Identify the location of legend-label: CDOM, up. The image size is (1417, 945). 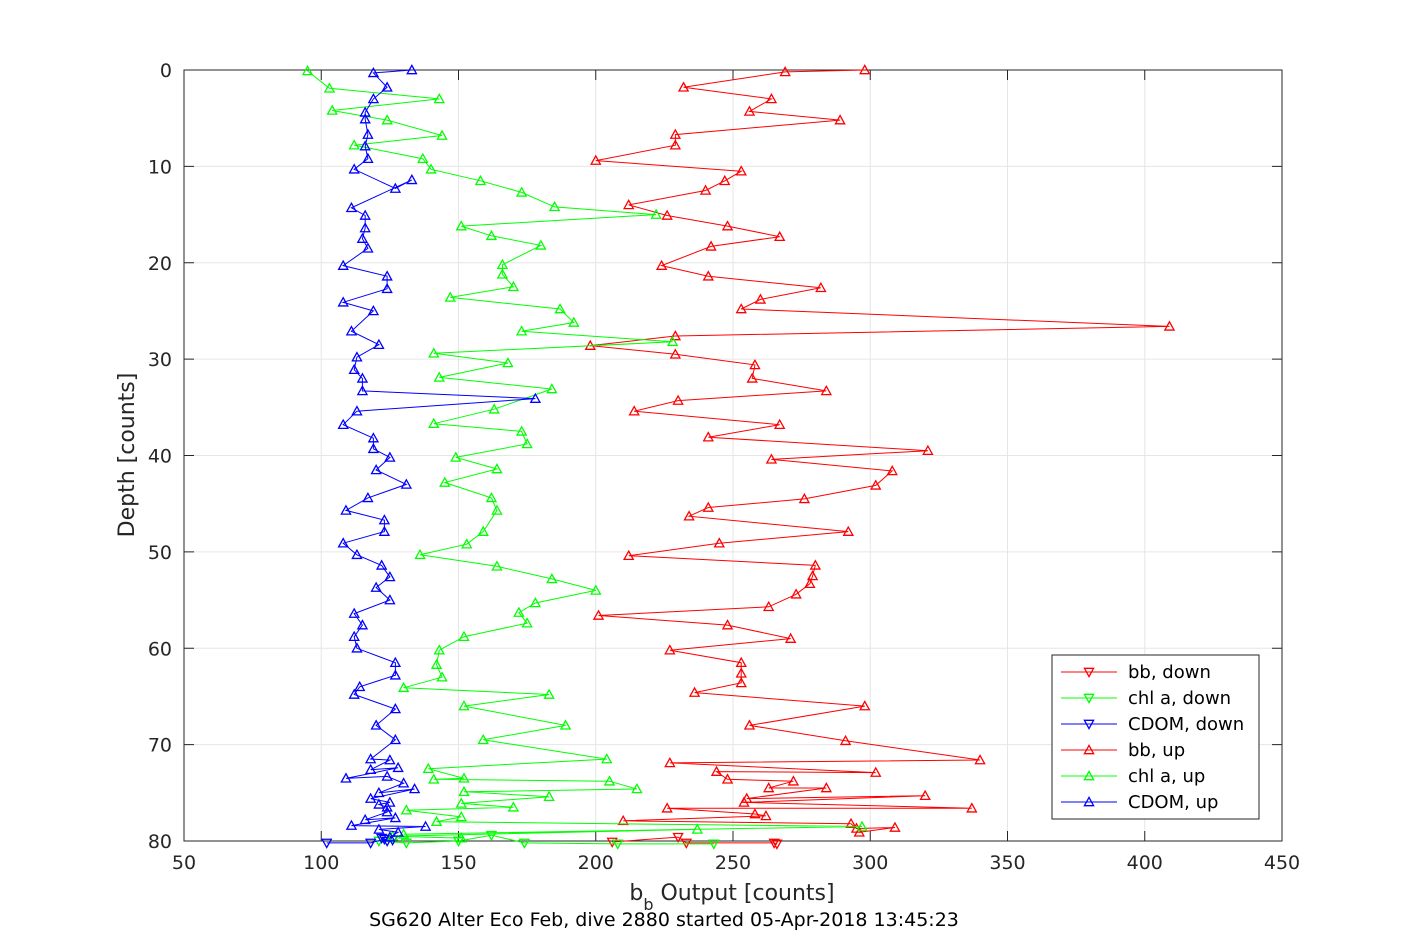
(1173, 802).